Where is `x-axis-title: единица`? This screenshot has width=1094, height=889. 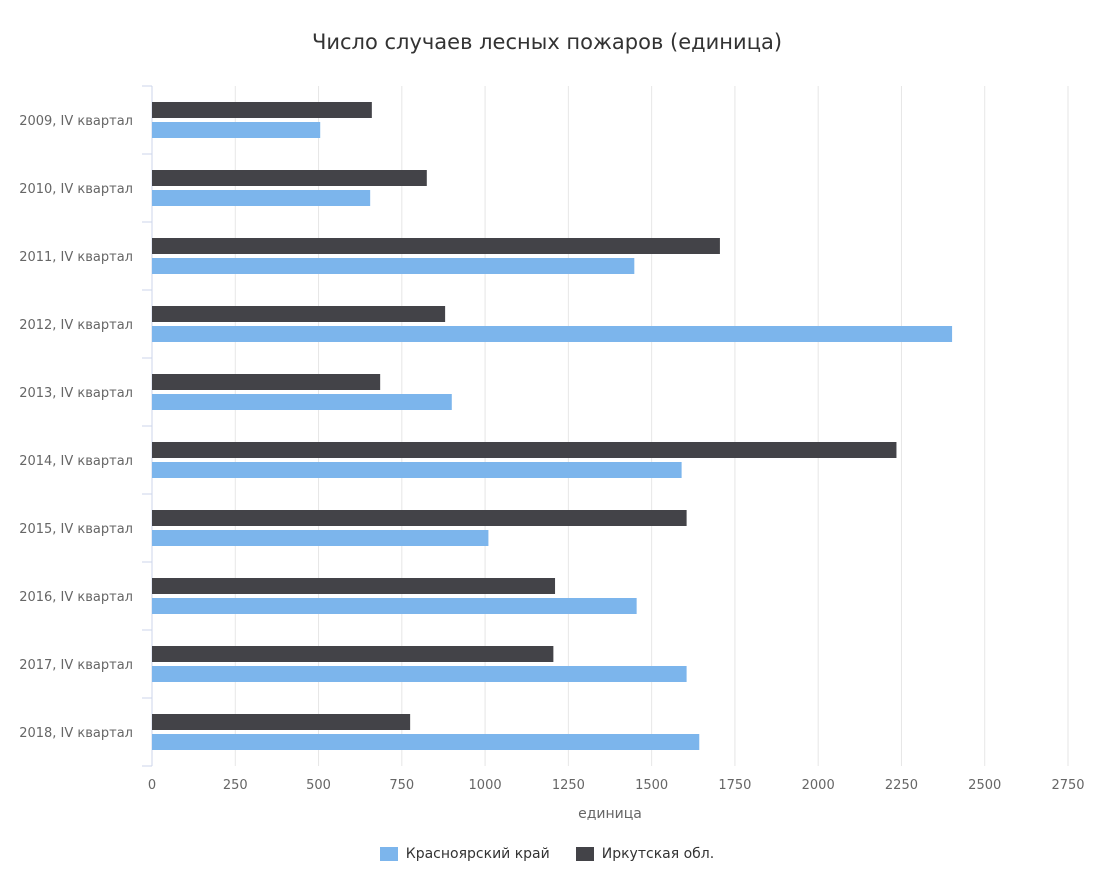
x-axis-title: единица is located at coordinates (610, 814).